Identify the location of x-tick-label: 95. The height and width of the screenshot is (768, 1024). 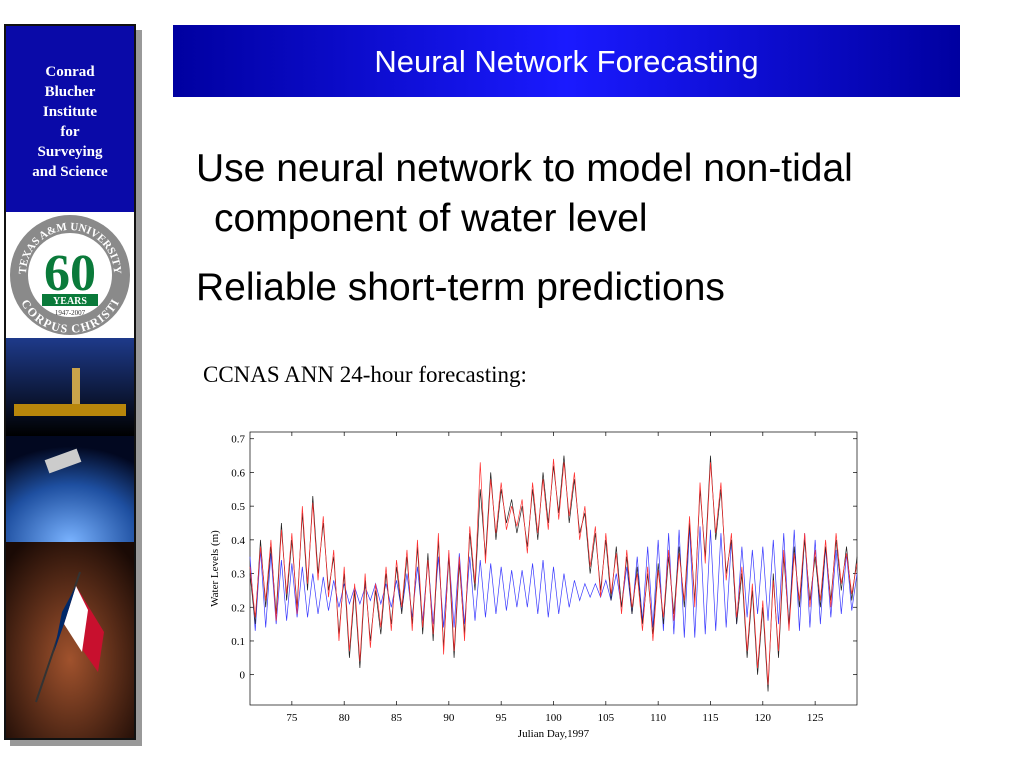
(502, 718).